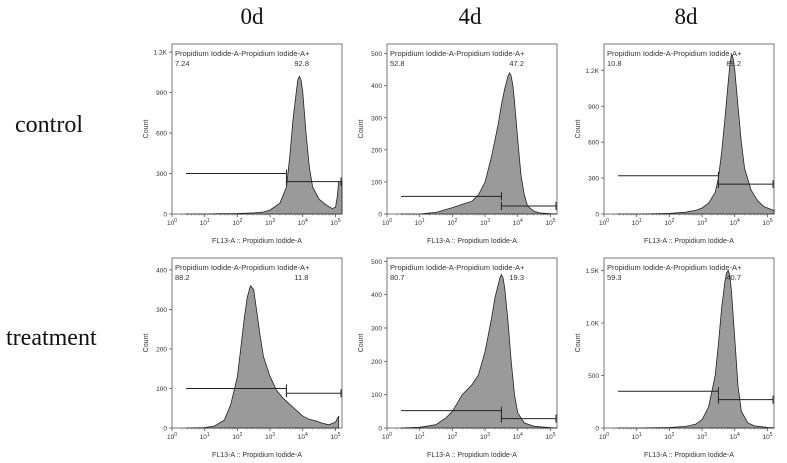  Describe the element at coordinates (593, 324) in the screenshot. I see `y-tick-label: 1.0K` at that location.